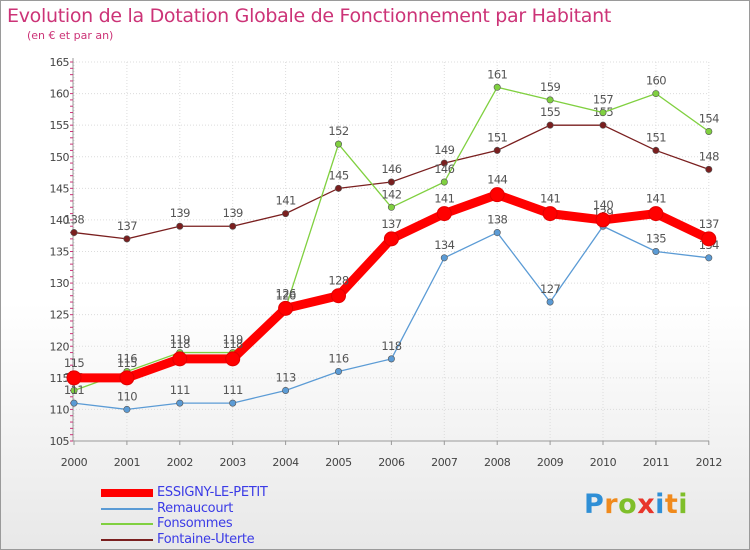 Image resolution: width=750 pixels, height=550 pixels. Describe the element at coordinates (497, 137) in the screenshot. I see `data-label-fontaine-uterte: 151` at that location.